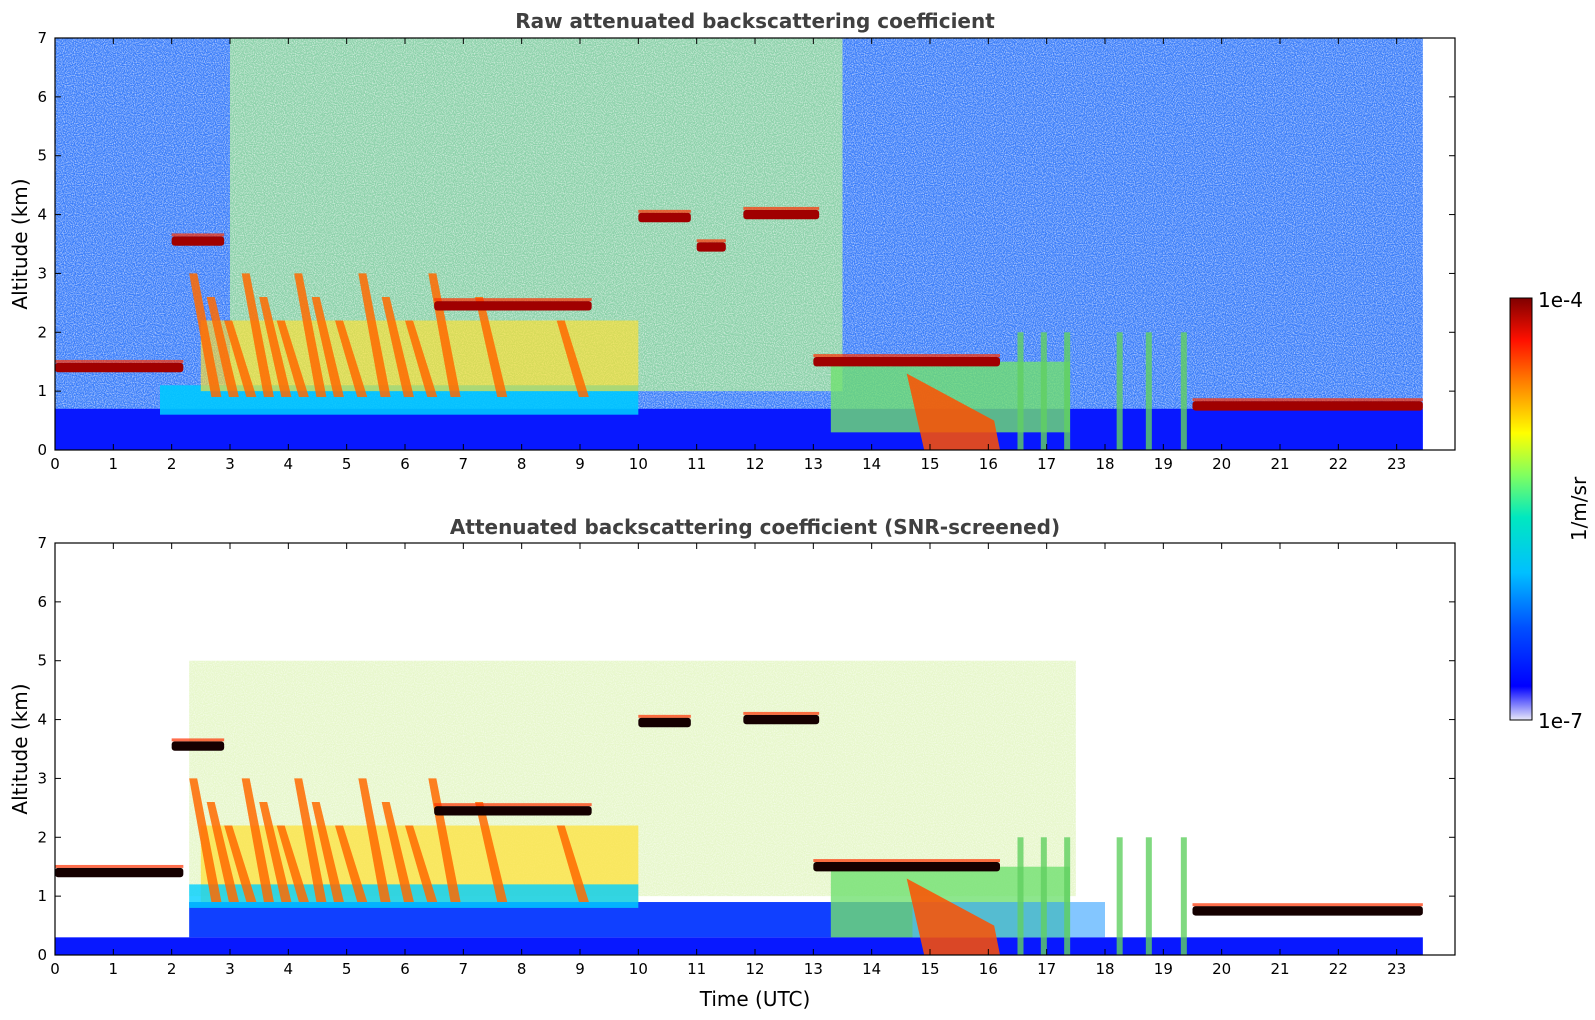 Image resolution: width=1595 pixels, height=1020 pixels. What do you see at coordinates (755, 999) in the screenshot?
I see `x-axis-label: Time (UTC)` at bounding box center [755, 999].